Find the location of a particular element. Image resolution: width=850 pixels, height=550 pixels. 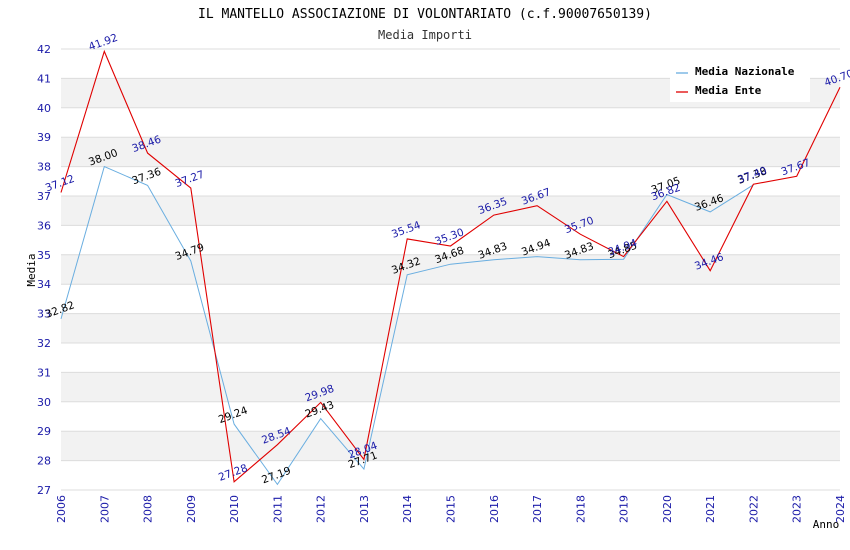

y-tick-label: 38 is located at coordinates (44, 167).